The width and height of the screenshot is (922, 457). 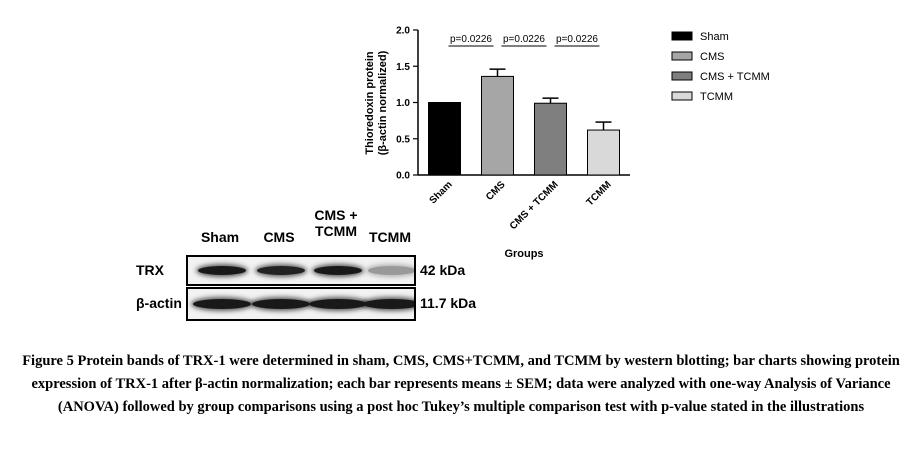 What do you see at coordinates (448, 303) in the screenshot?
I see `molecular-weight-label: 11.7 kDa` at bounding box center [448, 303].